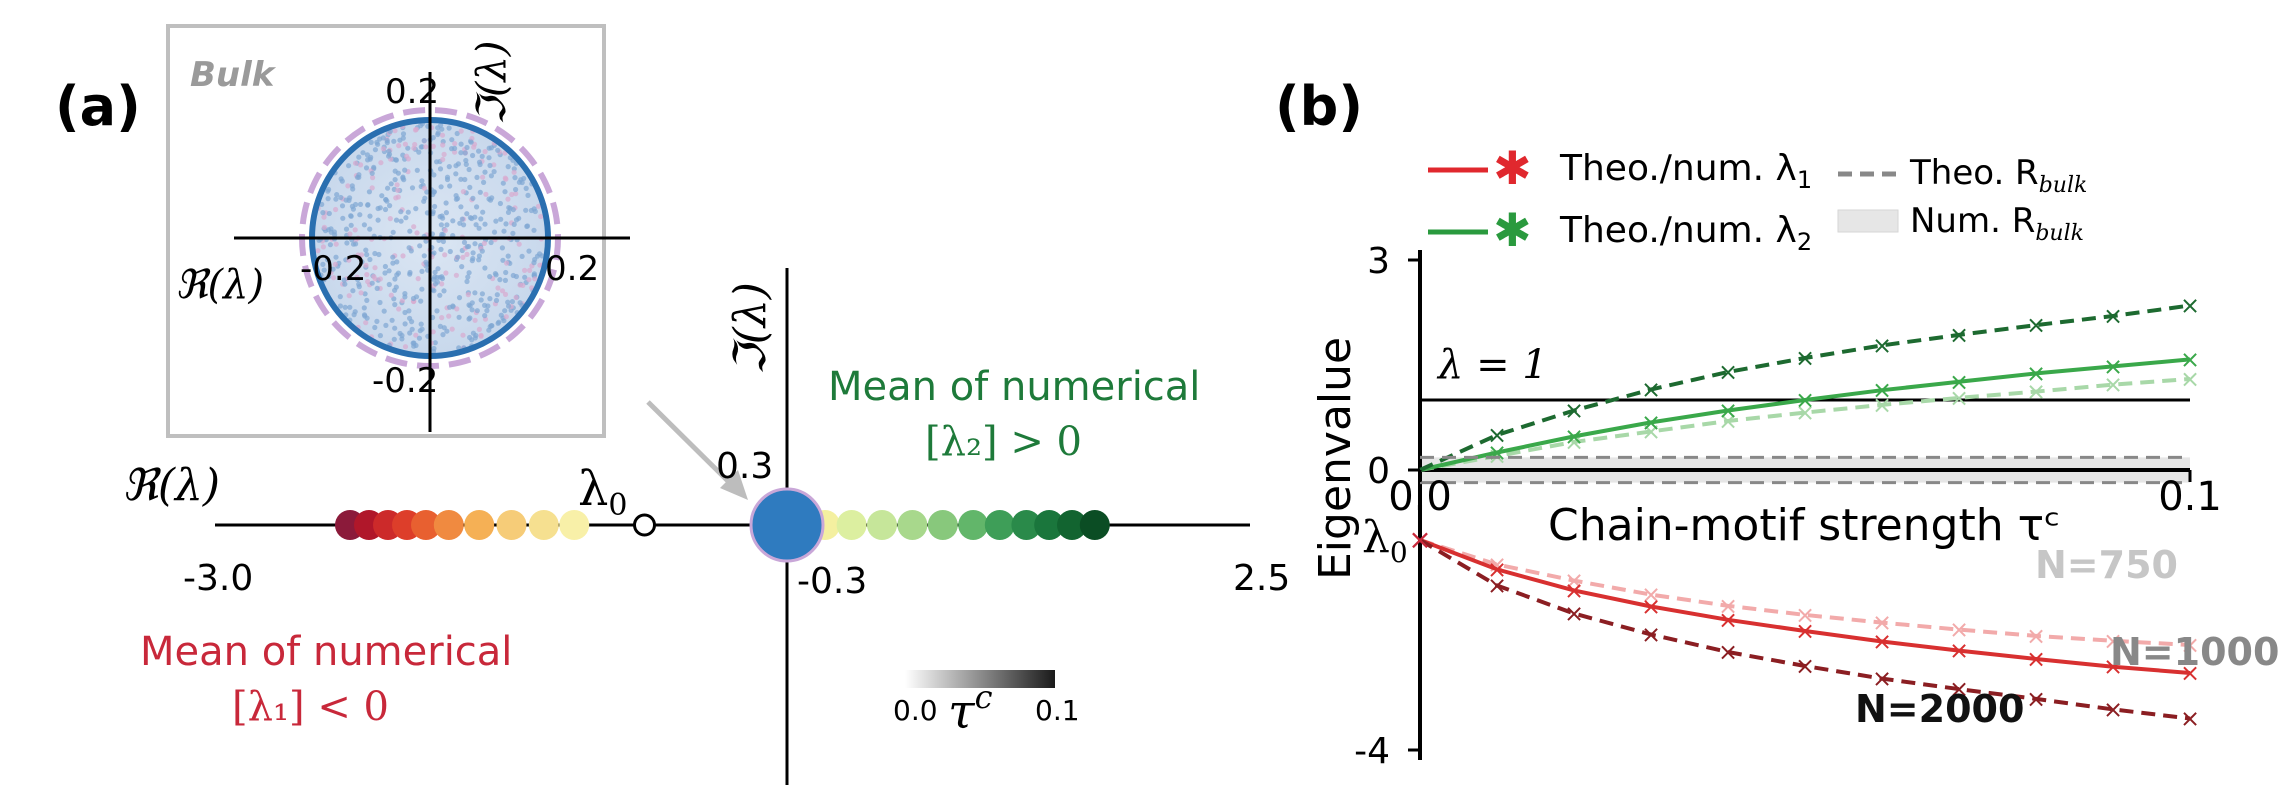 The width and height of the screenshot is (2285, 785). I want to click on series-line, so click(1805, 592).